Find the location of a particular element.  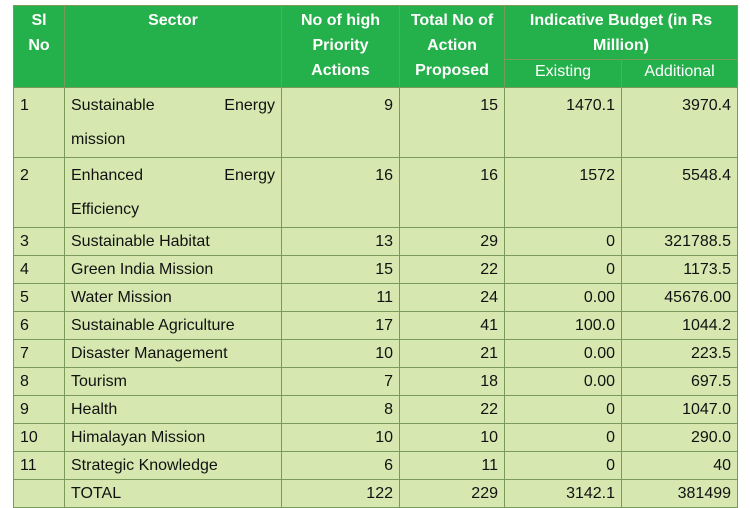

table-row: 3 Sustainable Habitat 13 29 0 321788.5 is located at coordinates (376, 241).